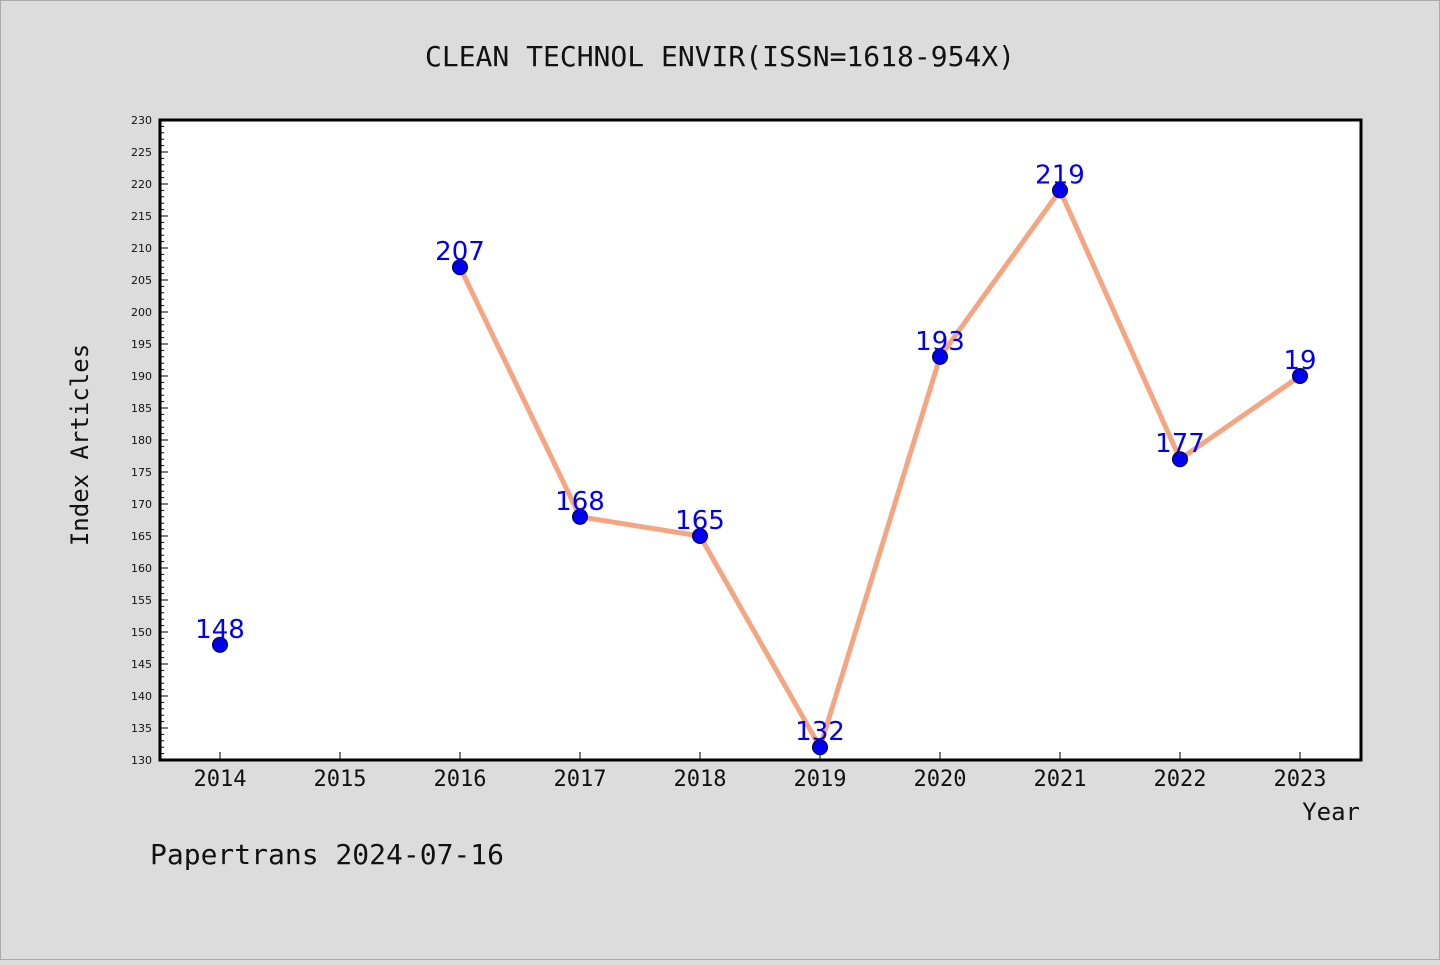 The image size is (1440, 965). Describe the element at coordinates (141, 408) in the screenshot. I see `y-tick-label: 185` at that location.